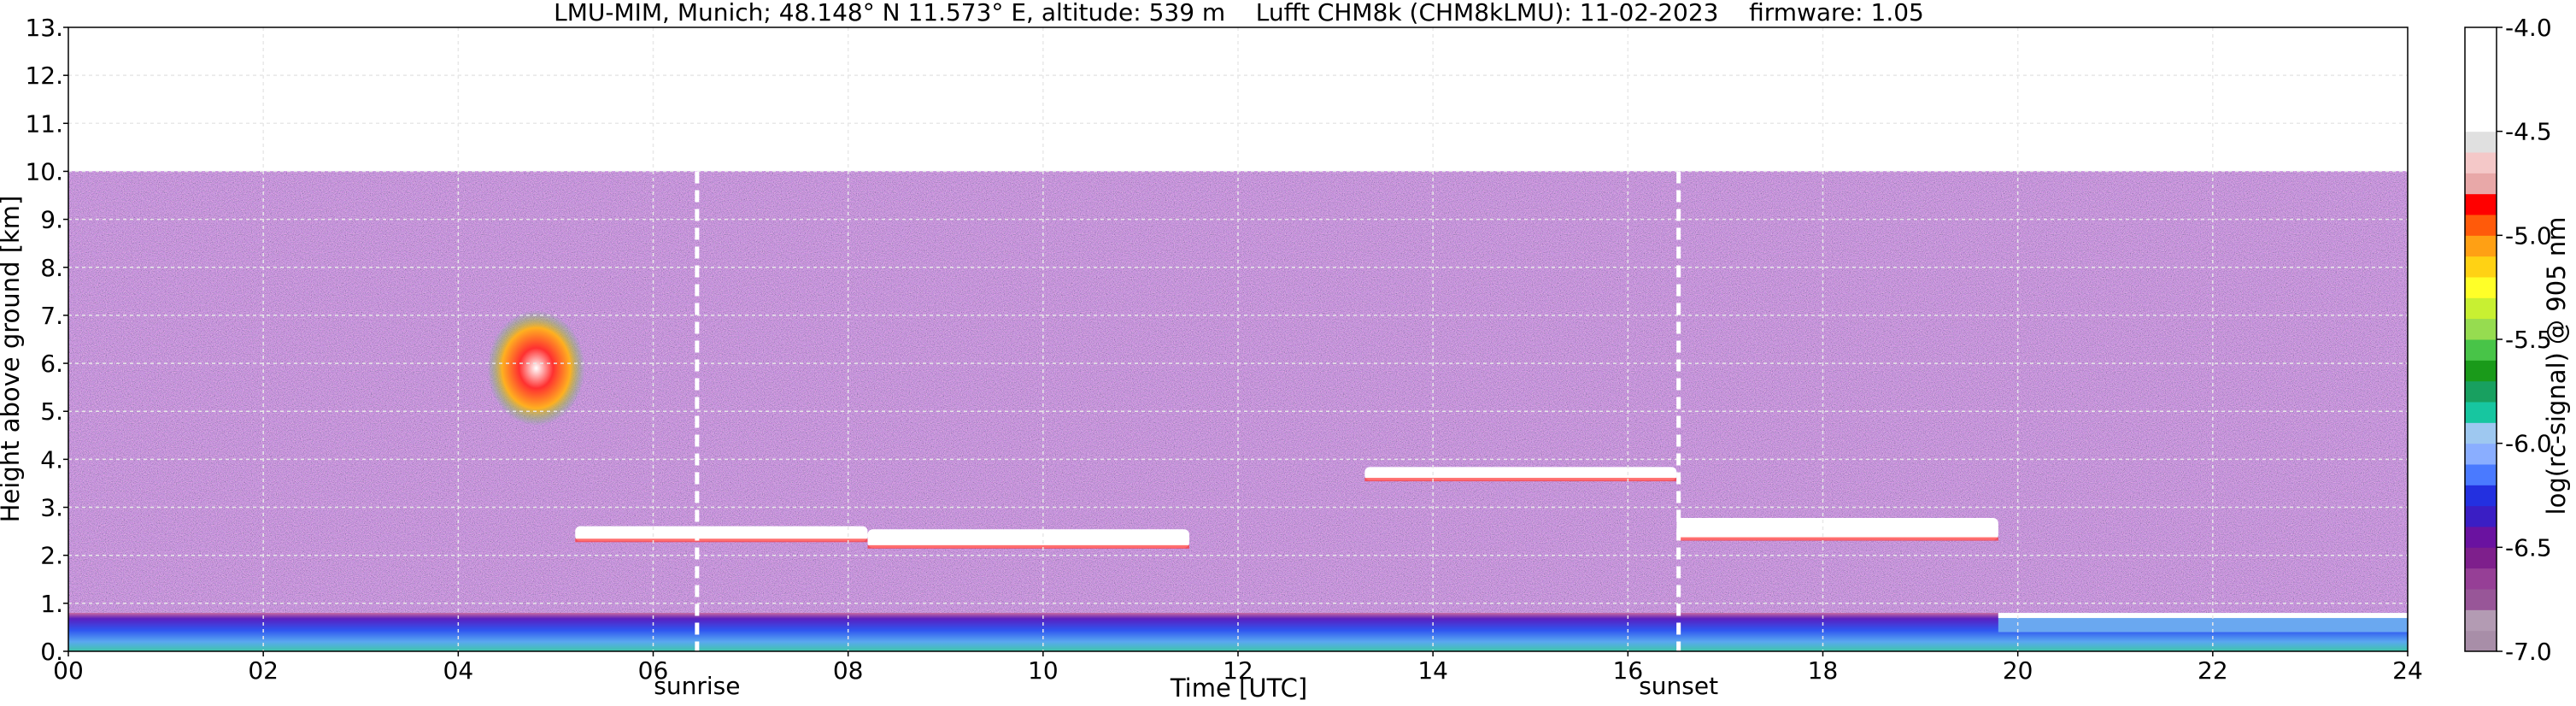 The height and width of the screenshot is (706, 2576). Describe the element at coordinates (2528, 444) in the screenshot. I see `colorbar-tick-label: -6.0` at that location.